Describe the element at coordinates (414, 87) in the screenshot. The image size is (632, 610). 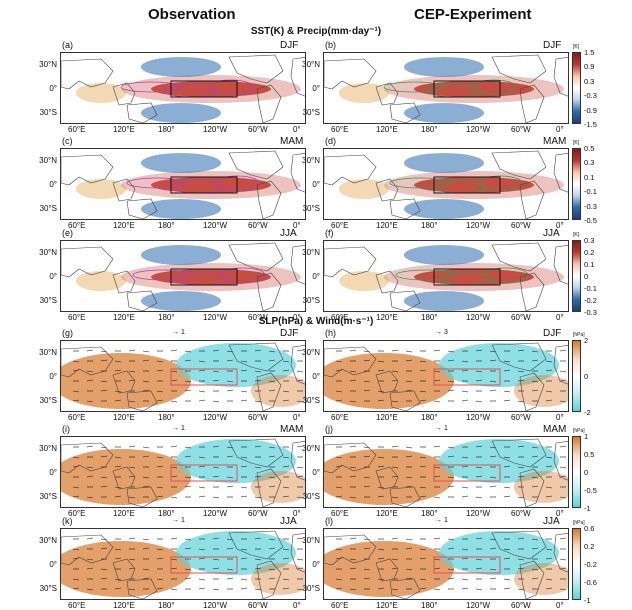
I see `precip-contour` at that location.